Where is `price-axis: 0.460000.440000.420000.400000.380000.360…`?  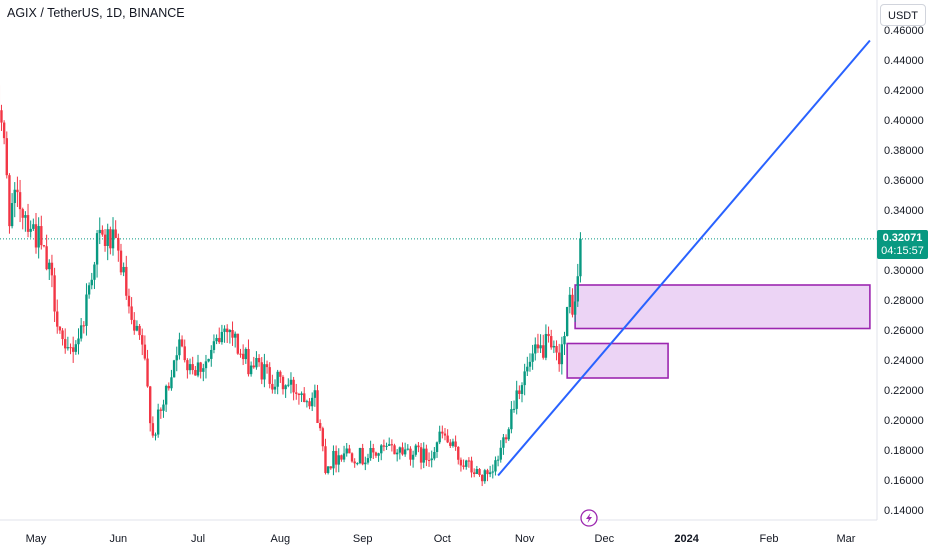 price-axis: 0.460000.440000.420000.400000.380000.360… is located at coordinates (904, 271).